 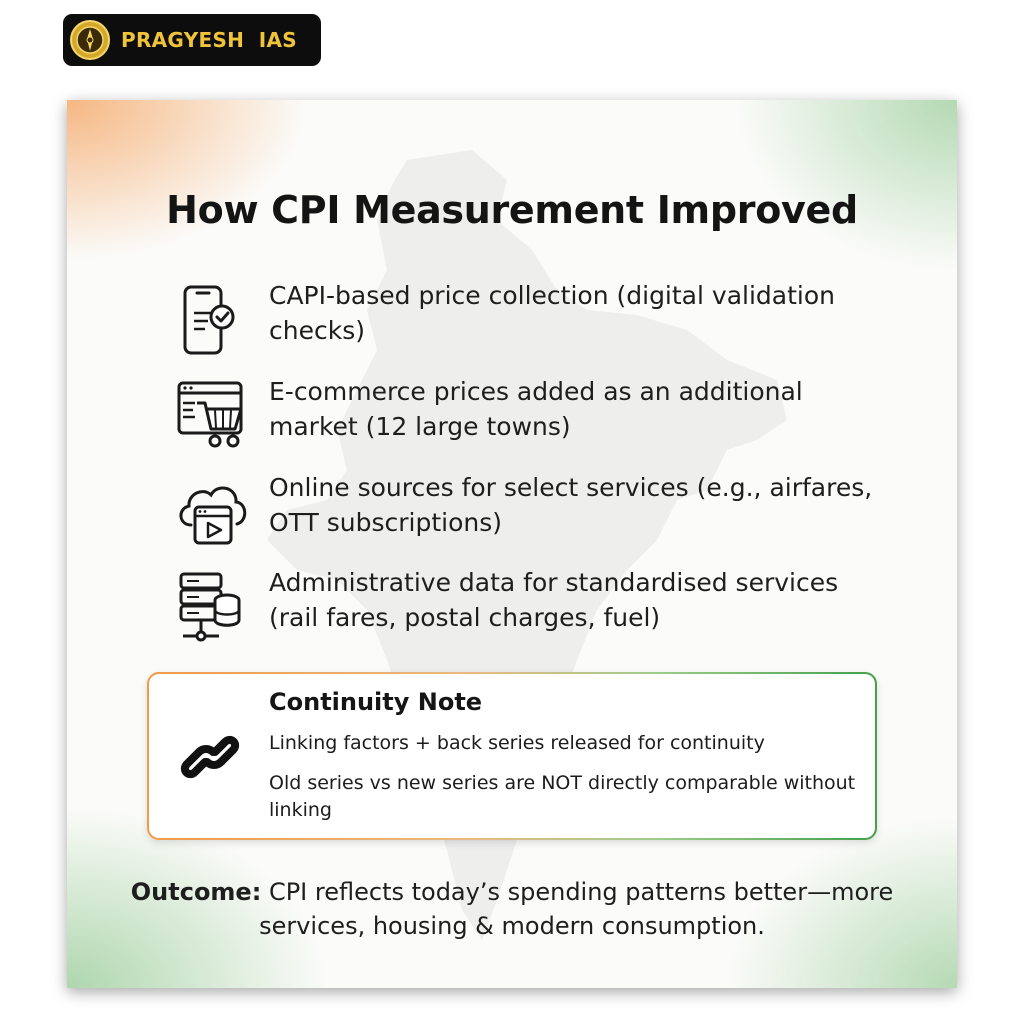 I want to click on smartphone-checkmark-icon, so click(x=209, y=320).